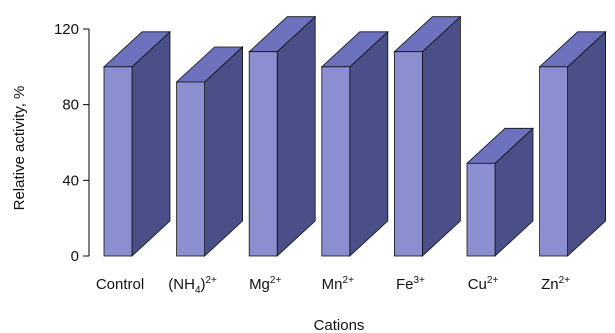  What do you see at coordinates (66, 29) in the screenshot?
I see `y-tick-label: 120` at bounding box center [66, 29].